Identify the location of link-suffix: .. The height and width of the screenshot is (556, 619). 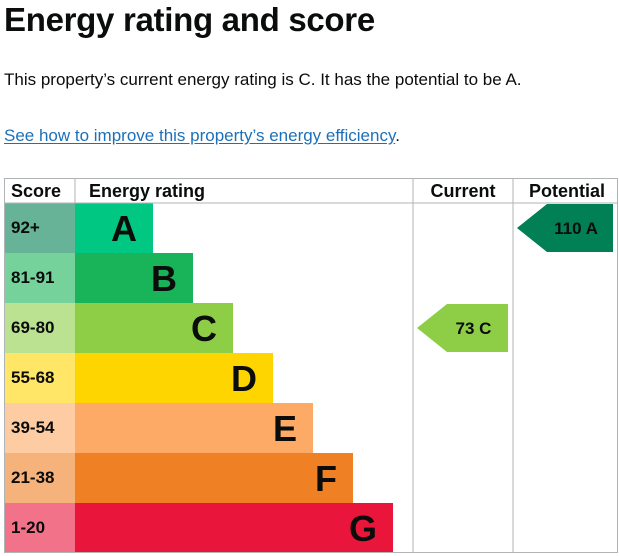
(397, 135).